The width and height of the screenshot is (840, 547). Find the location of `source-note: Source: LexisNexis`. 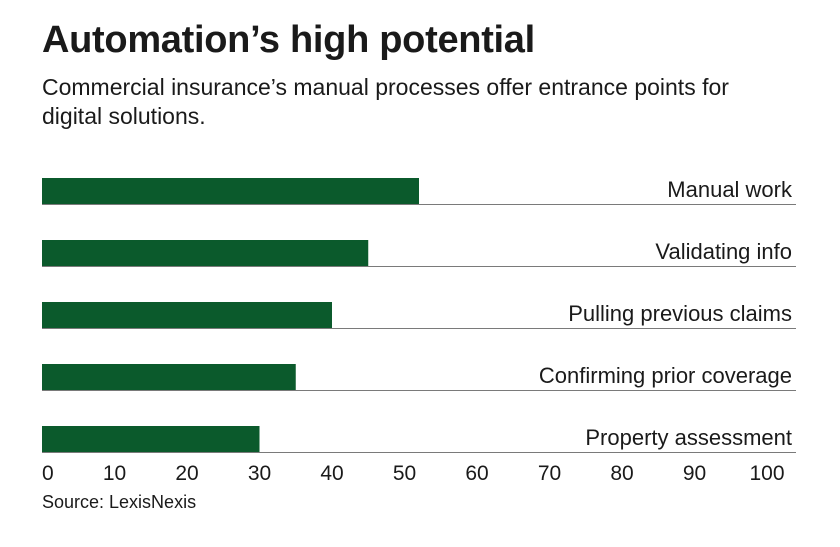

source-note: Source: LexisNexis is located at coordinates (119, 502).